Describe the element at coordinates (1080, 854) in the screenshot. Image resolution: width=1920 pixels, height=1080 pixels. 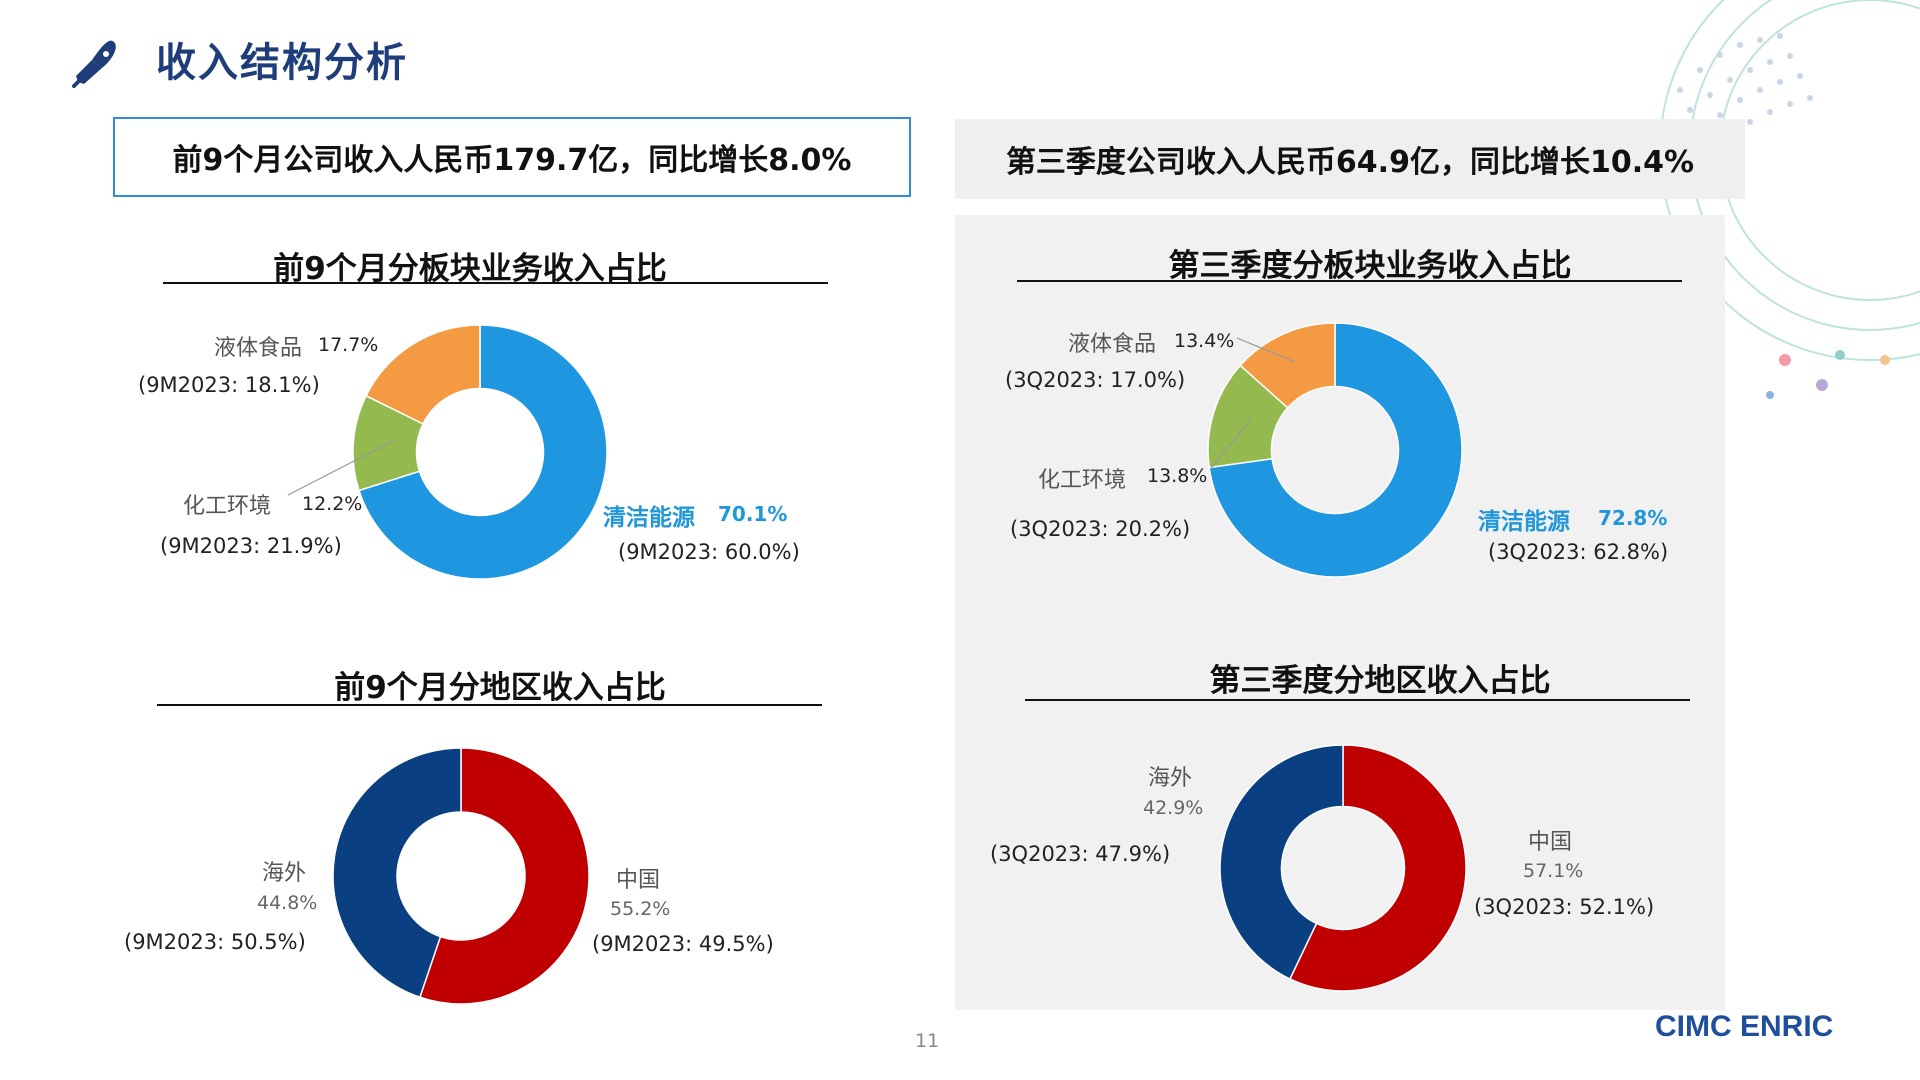
I see `label-overseas-prev: (3Q2023: 47.9%)` at that location.